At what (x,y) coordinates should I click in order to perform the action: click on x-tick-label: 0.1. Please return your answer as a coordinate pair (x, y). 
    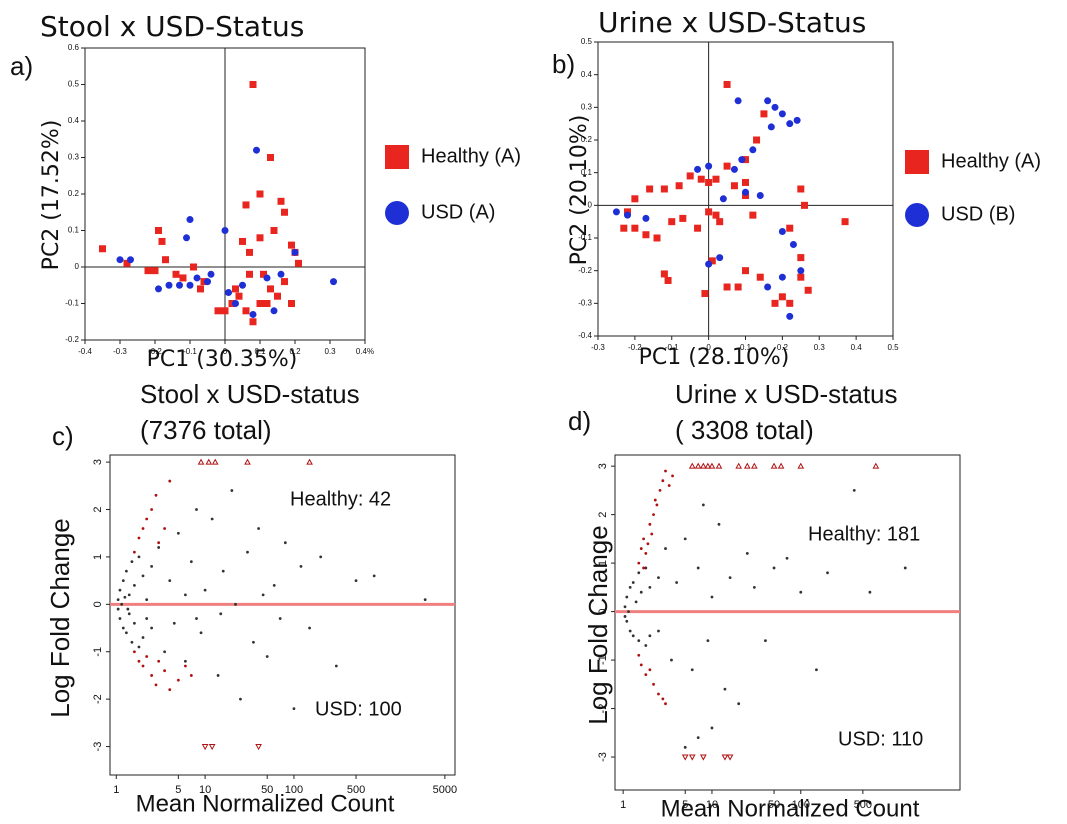
    Looking at the image, I should click on (746, 347).